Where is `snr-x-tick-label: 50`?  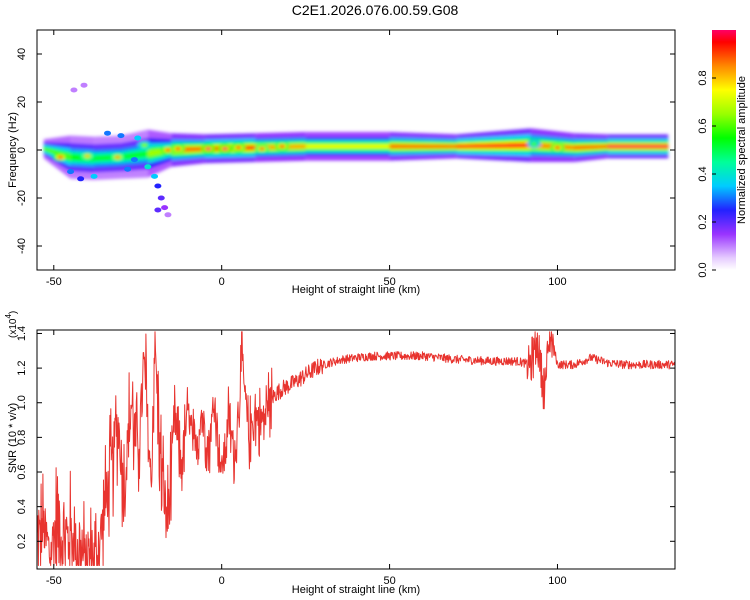
snr-x-tick-label: 50 is located at coordinates (389, 581).